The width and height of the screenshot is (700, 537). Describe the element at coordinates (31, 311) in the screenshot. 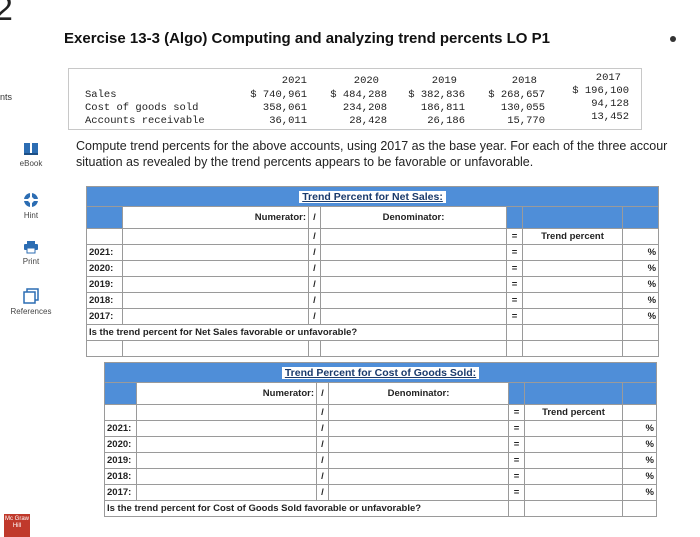

I see `sidebar-label: References` at that location.